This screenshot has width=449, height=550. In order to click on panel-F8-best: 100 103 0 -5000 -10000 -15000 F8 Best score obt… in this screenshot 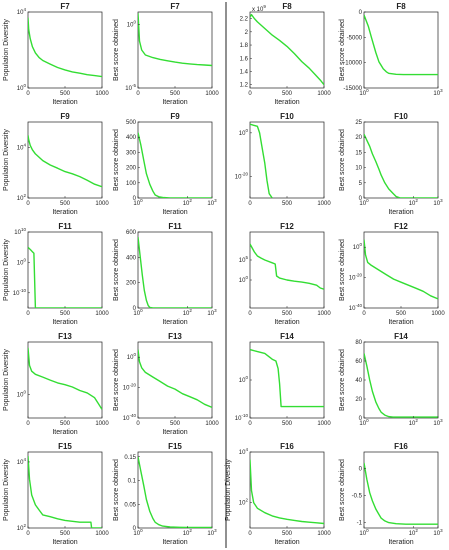, I will do `click(391, 49)`.